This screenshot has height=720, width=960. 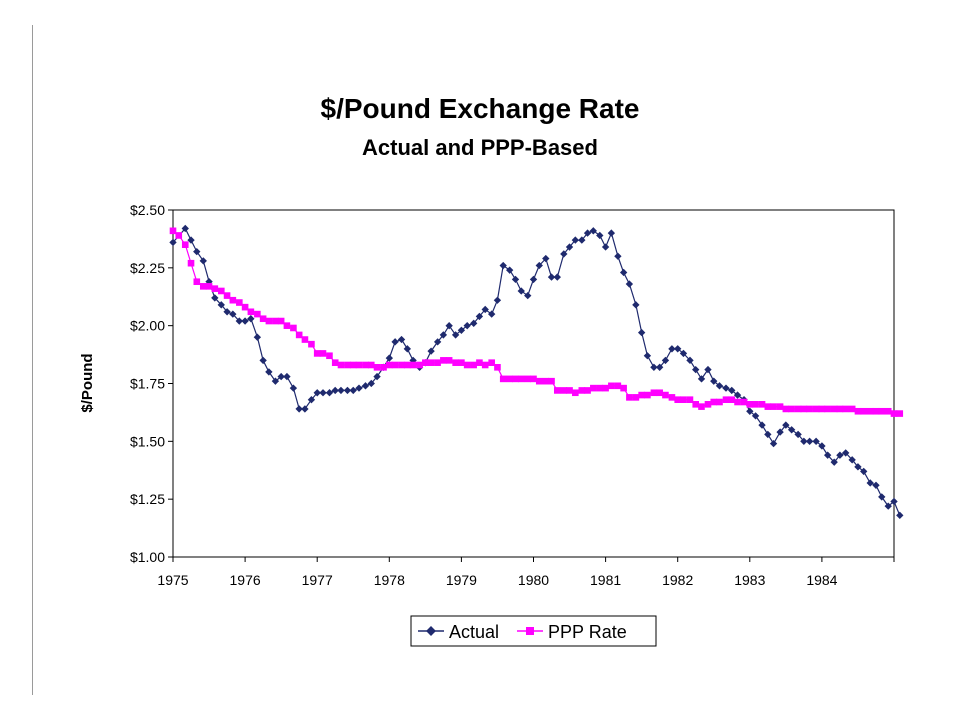 I want to click on legend-actual-marker, so click(x=431, y=631).